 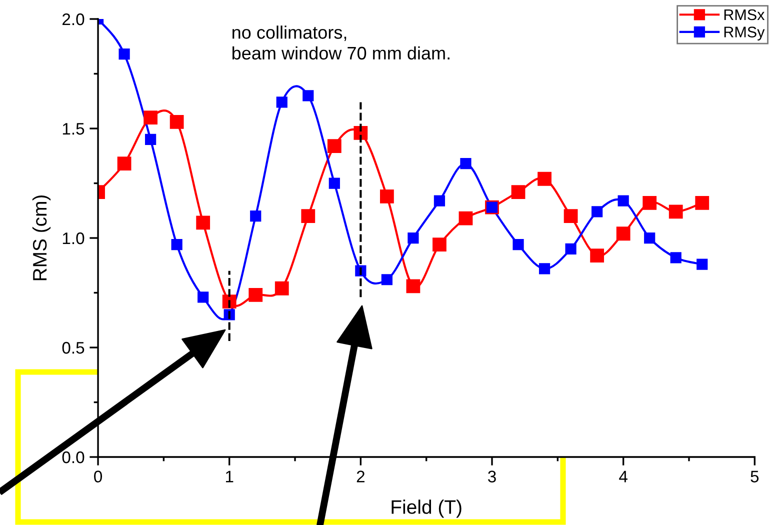 What do you see at coordinates (41, 237) in the screenshot?
I see `y-axis-title: RMS (cm)` at bounding box center [41, 237].